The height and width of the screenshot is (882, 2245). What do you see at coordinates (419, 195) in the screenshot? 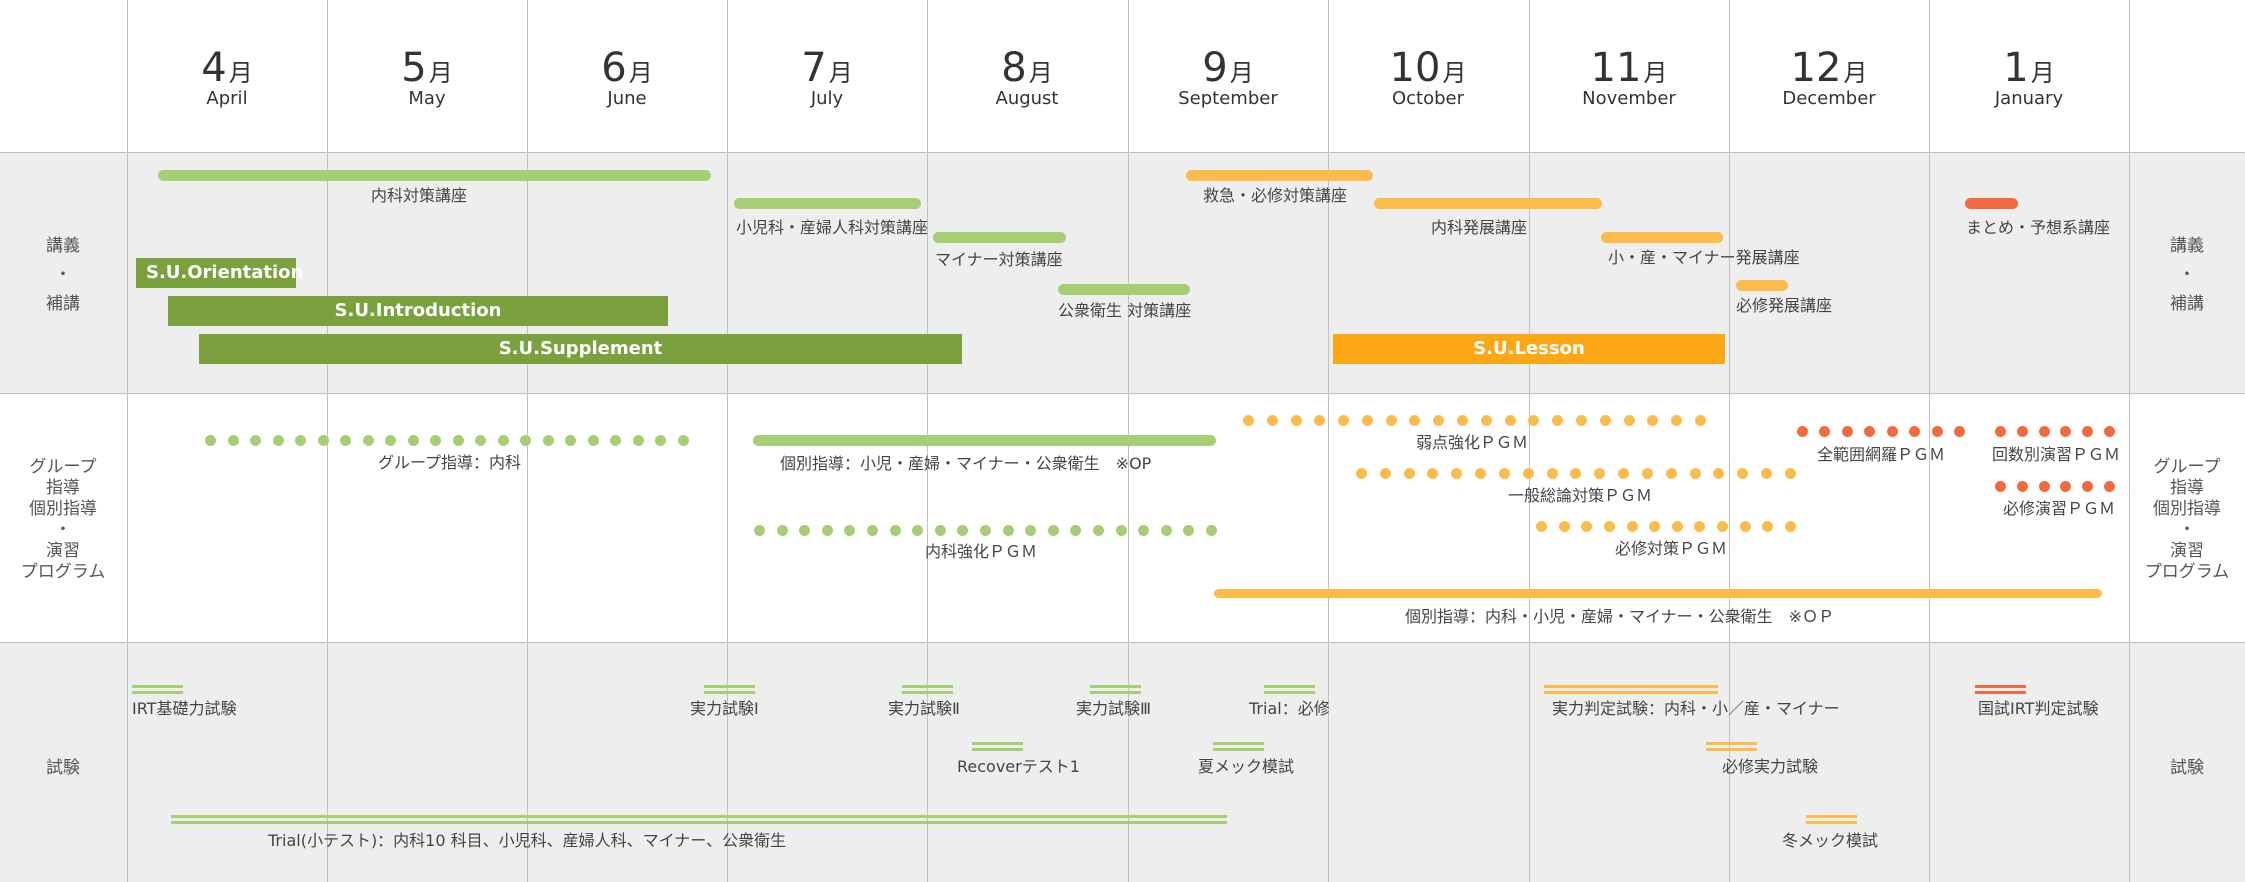
I see `label-naika-taisaku: 内科対策講座` at bounding box center [419, 195].